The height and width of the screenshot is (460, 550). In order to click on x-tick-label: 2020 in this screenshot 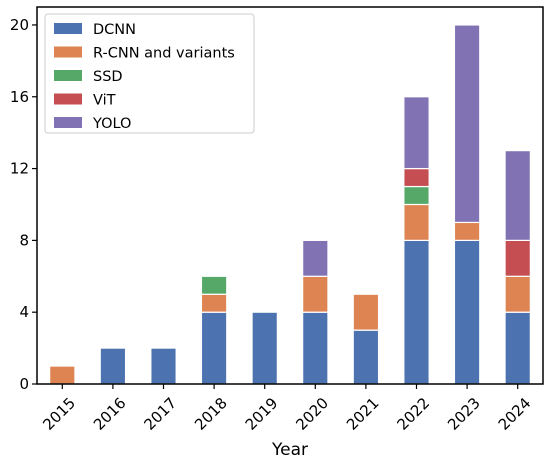, I will do `click(312, 414)`.